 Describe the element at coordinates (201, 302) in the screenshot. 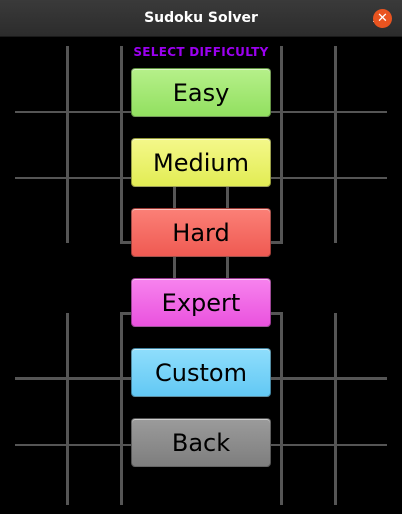

I see `expert-button: Expert` at that location.